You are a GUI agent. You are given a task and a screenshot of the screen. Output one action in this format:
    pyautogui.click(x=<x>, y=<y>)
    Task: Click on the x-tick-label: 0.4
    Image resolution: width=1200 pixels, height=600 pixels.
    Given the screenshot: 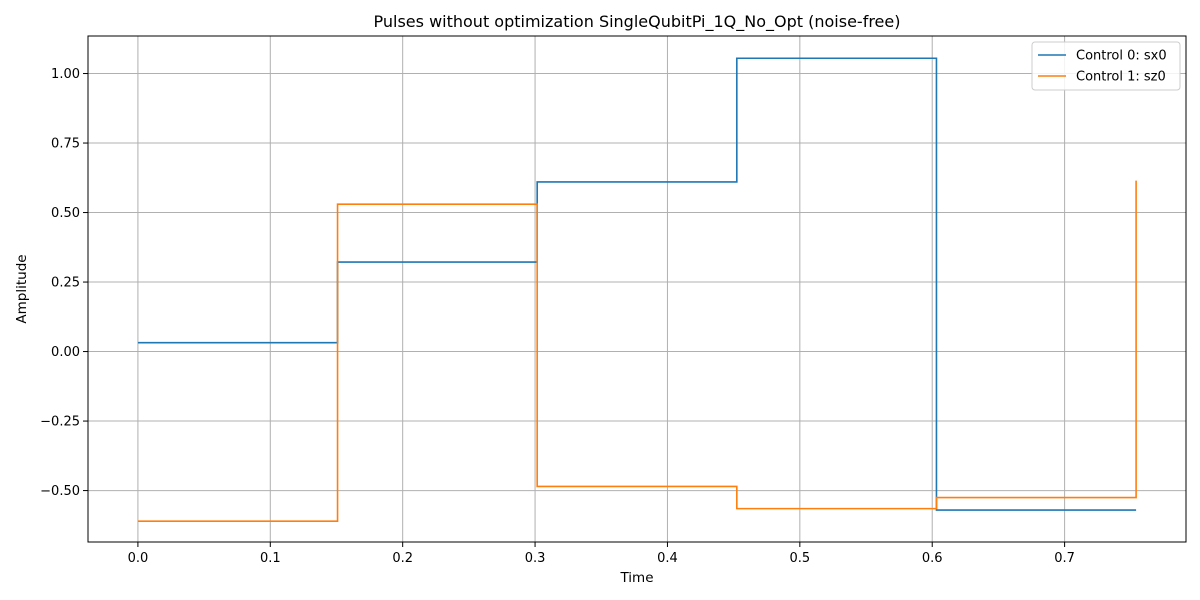 What is the action you would take?
    pyautogui.click(x=667, y=558)
    